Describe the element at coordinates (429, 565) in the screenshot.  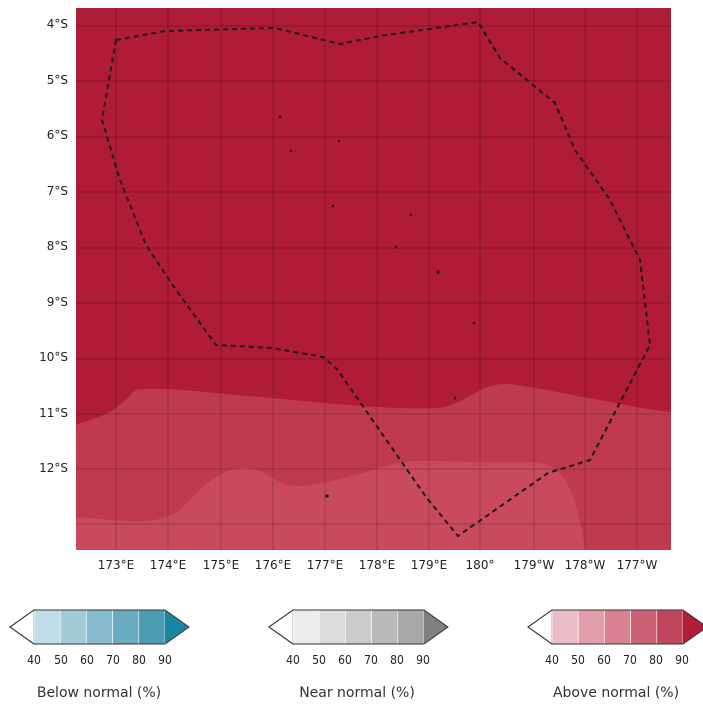
I see `lon-label: 179°E` at that location.